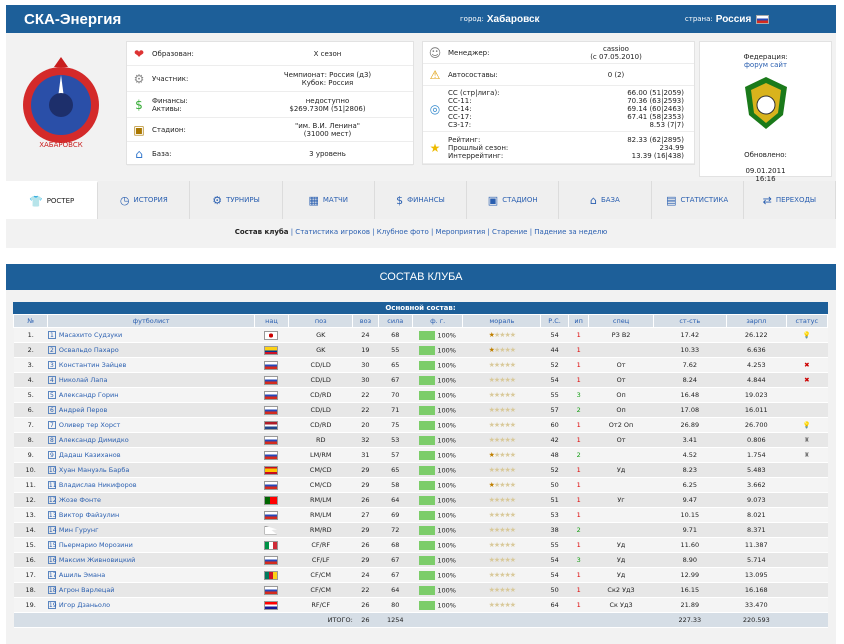 The height and width of the screenshot is (644, 844). Describe the element at coordinates (89, 515) in the screenshot. I see `player-name: Виктор Файзулин` at that location.